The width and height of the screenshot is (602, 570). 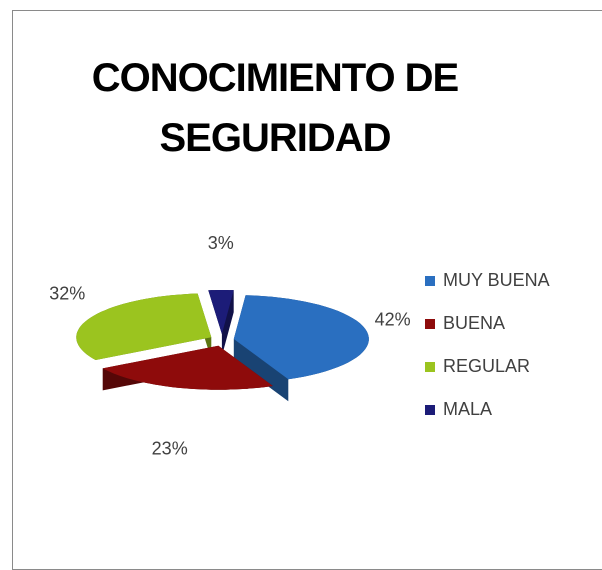 What do you see at coordinates (221, 243) in the screenshot?
I see `data-label: 3%` at bounding box center [221, 243].